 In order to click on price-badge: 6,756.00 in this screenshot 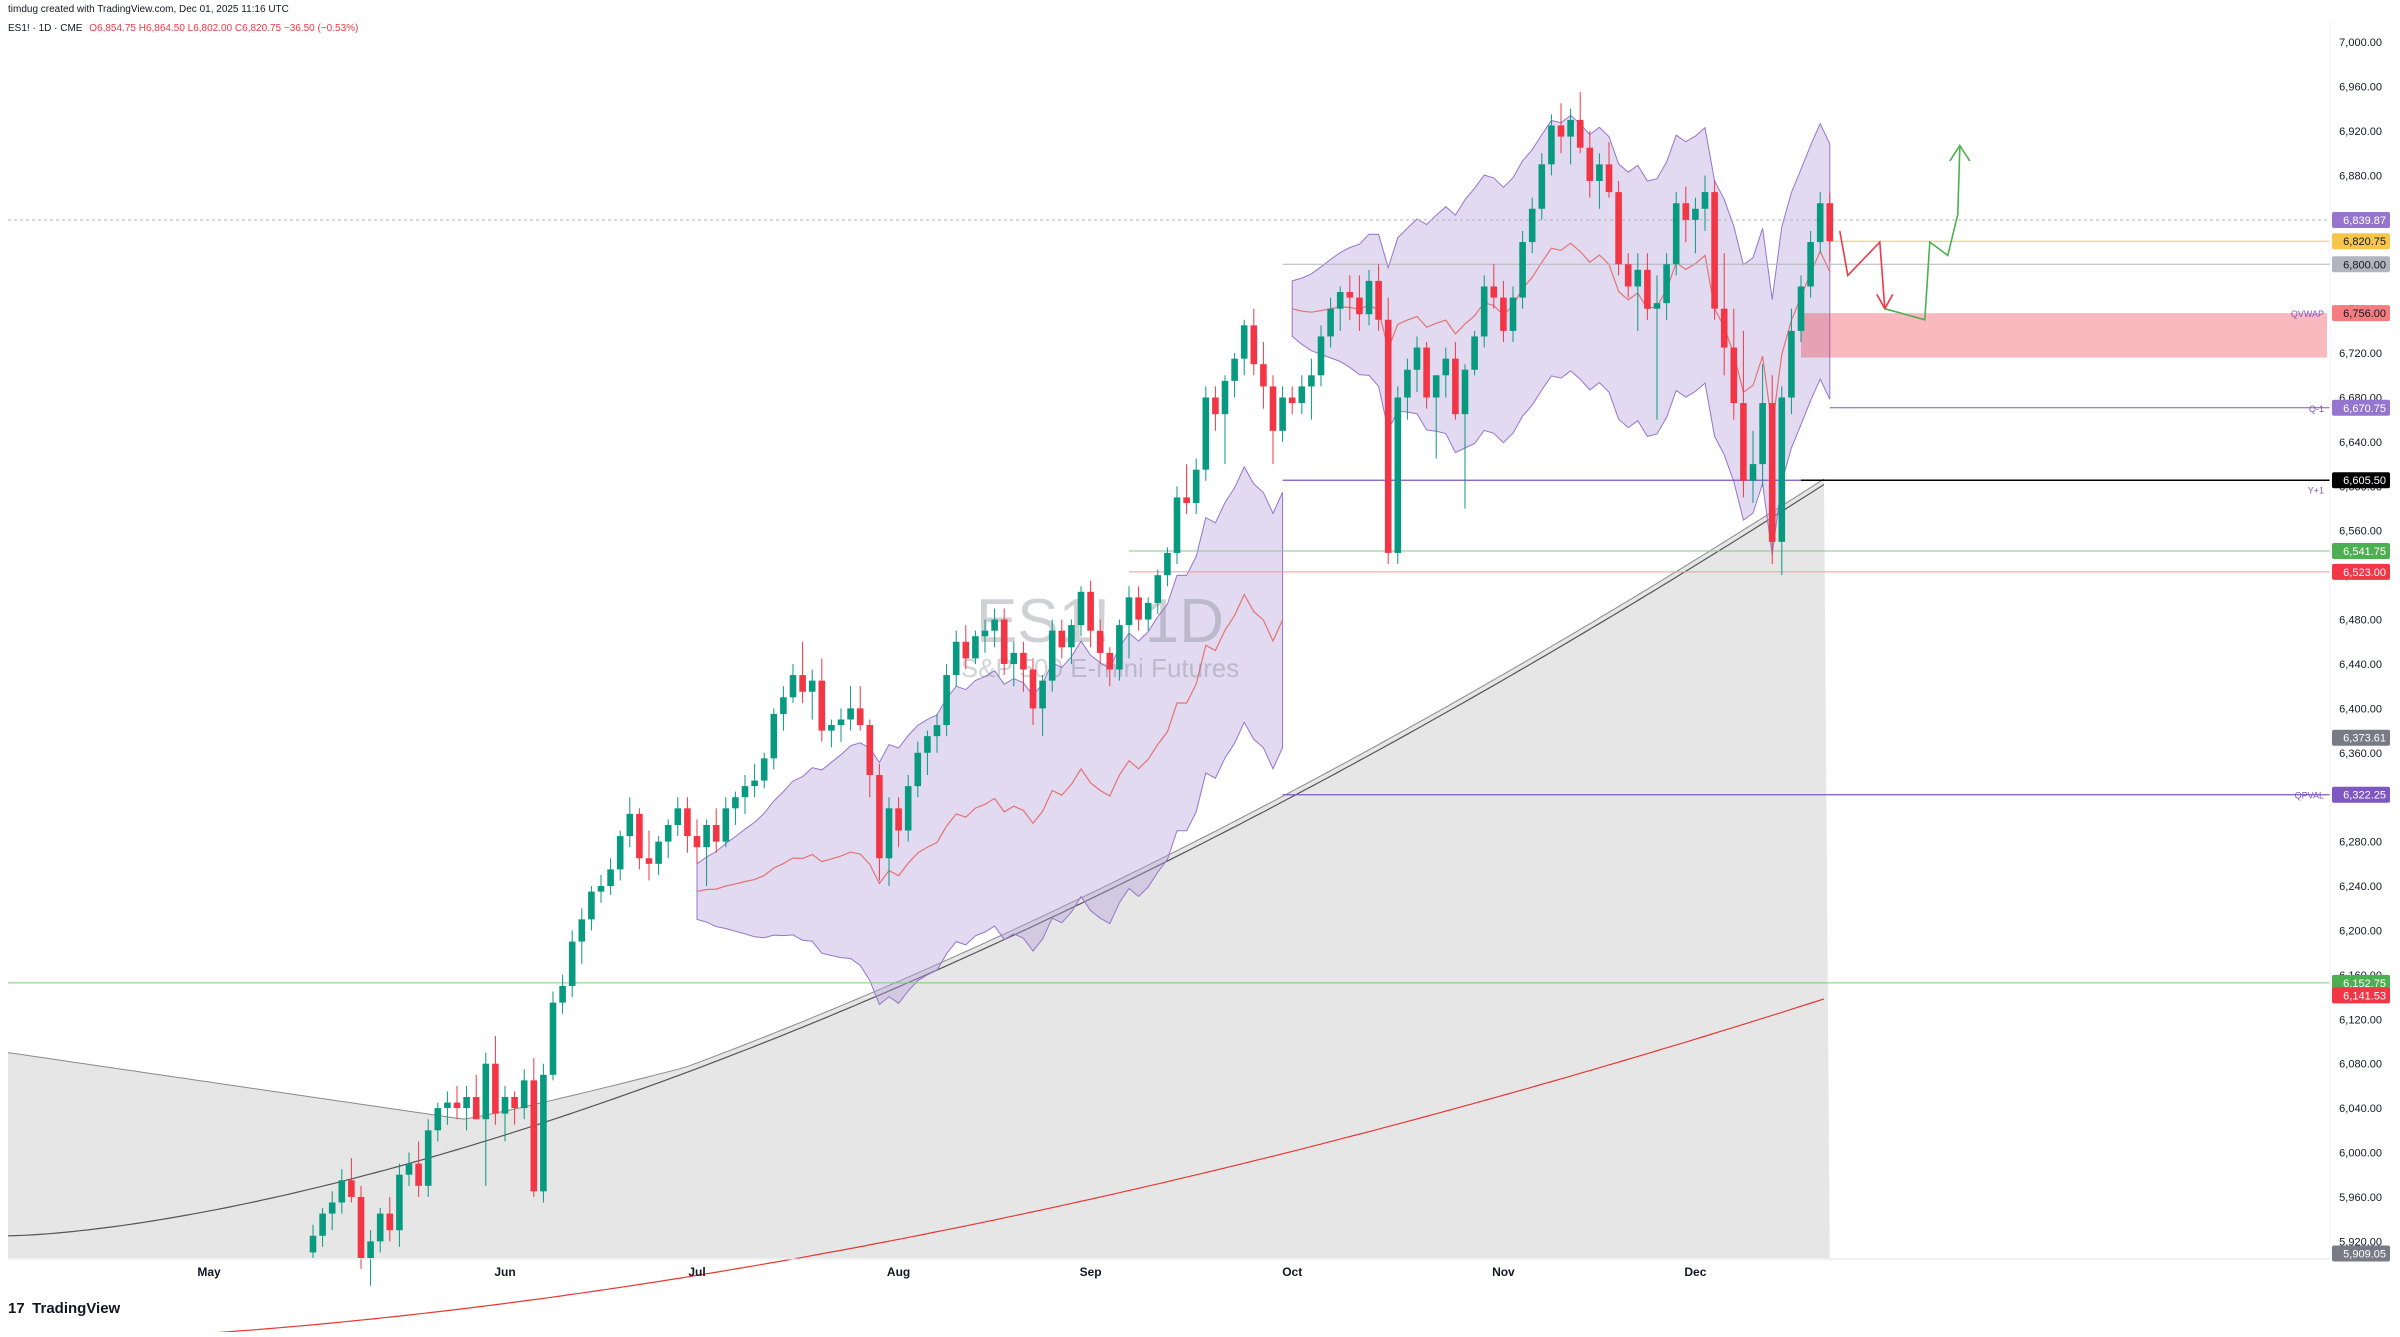, I will do `click(2361, 313)`.